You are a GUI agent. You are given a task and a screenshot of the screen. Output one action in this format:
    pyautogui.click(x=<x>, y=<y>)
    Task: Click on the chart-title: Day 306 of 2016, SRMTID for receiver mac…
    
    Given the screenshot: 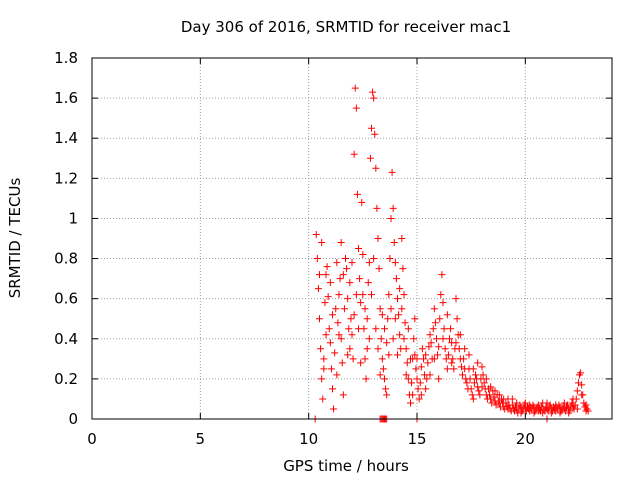 What is the action you would take?
    pyautogui.click(x=346, y=27)
    